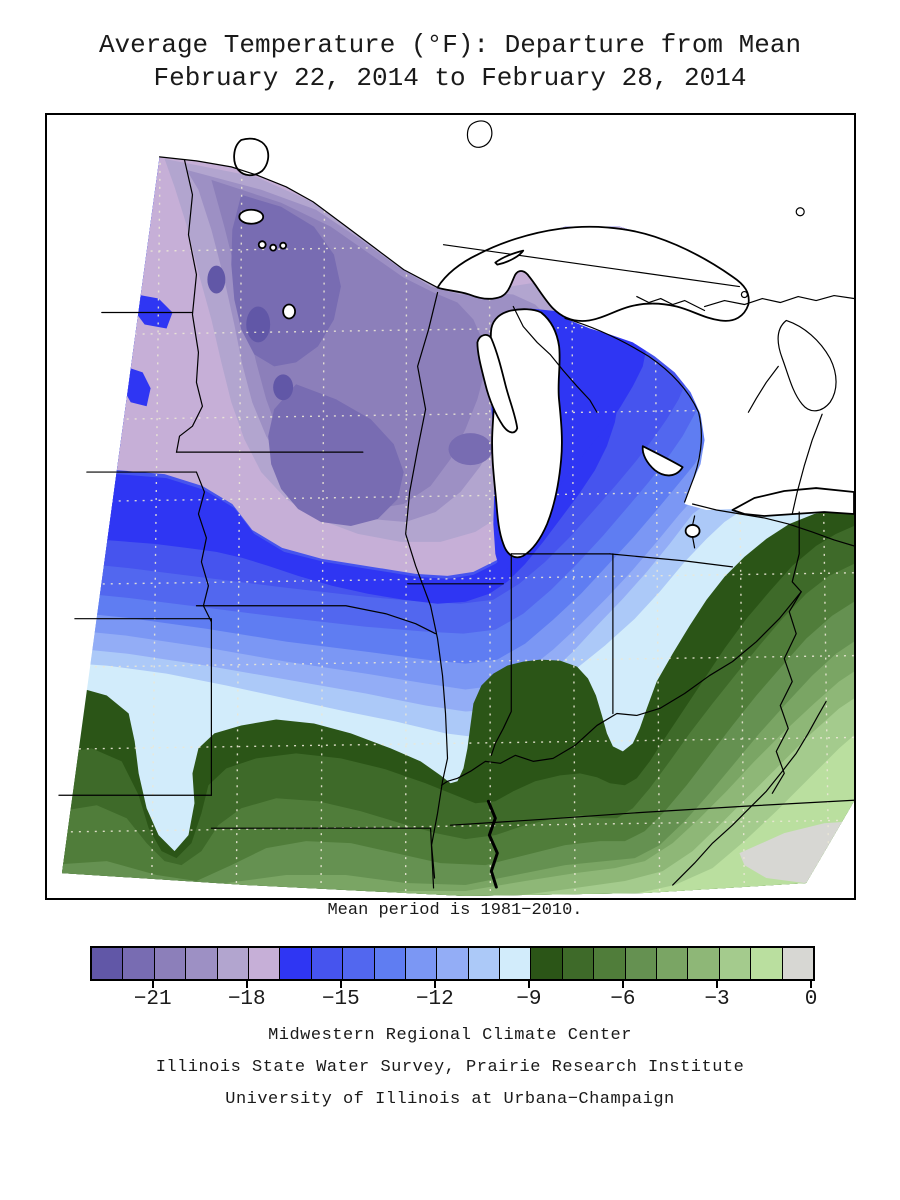 Image resolution: width=900 pixels, height=1200 pixels. I want to click on legend-tick-label: −15, so click(340, 999).